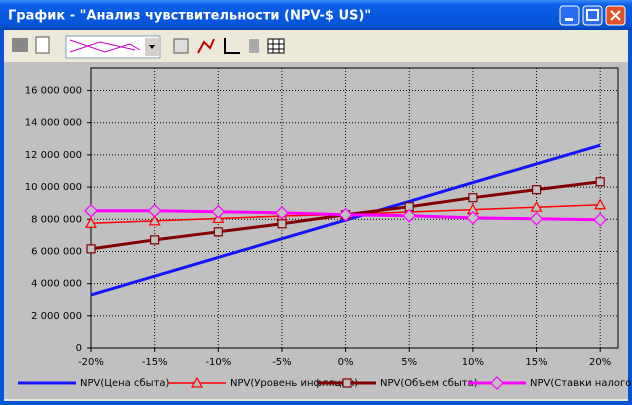 The width and height of the screenshot is (632, 405). I want to click on y-tick-label: 10 000 000, so click(53, 187).